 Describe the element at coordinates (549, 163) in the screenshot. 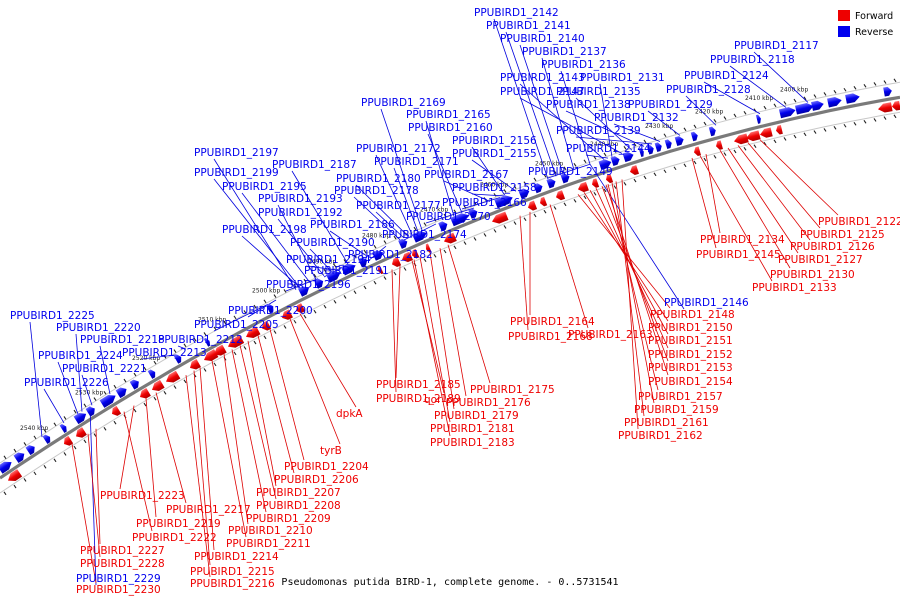

I see `scale-tick-label: 2450 kbp` at that location.